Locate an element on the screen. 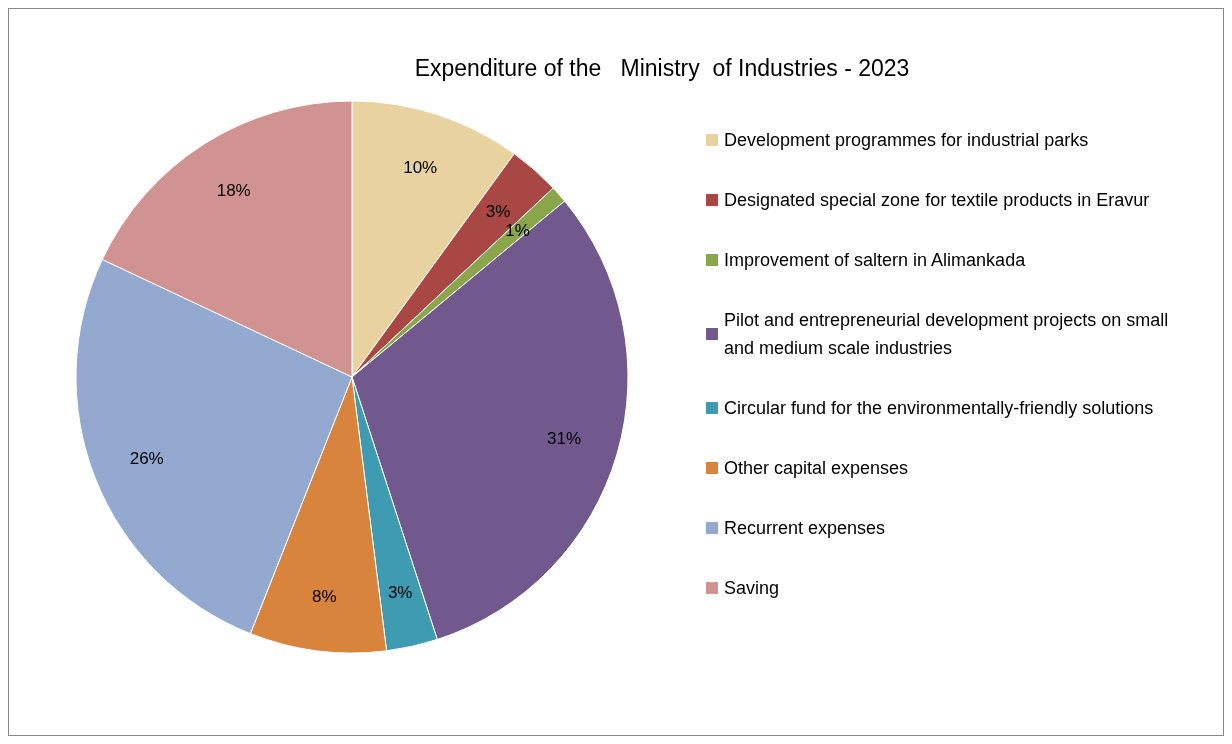 This screenshot has width=1232, height=744. legend-label: Improvement of saltern in Alimankada is located at coordinates (875, 260).